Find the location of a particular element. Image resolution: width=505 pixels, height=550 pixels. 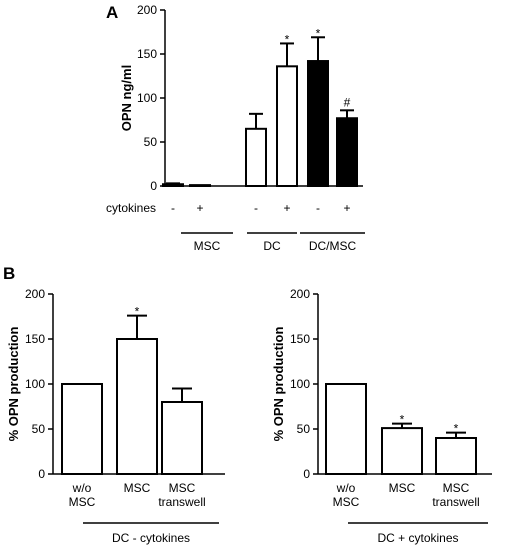

group-label: DC is located at coordinates (272, 246).